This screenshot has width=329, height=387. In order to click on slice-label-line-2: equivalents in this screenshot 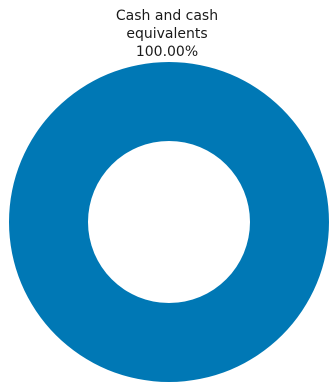, I will do `click(166, 34)`.